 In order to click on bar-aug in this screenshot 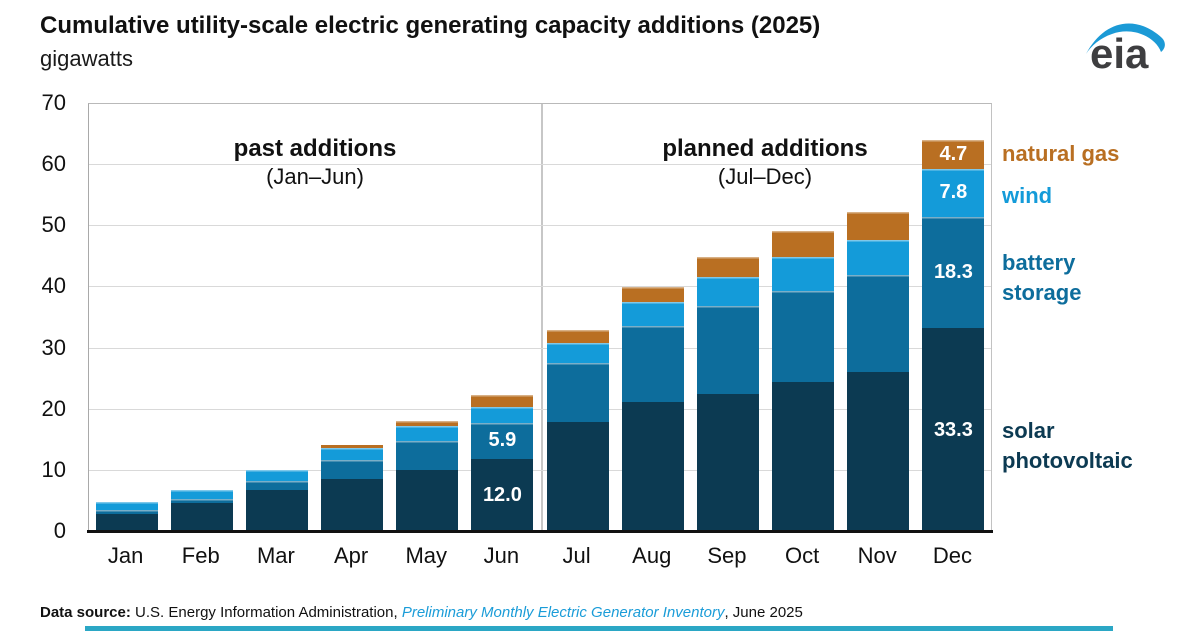, I will do `click(652, 409)`.